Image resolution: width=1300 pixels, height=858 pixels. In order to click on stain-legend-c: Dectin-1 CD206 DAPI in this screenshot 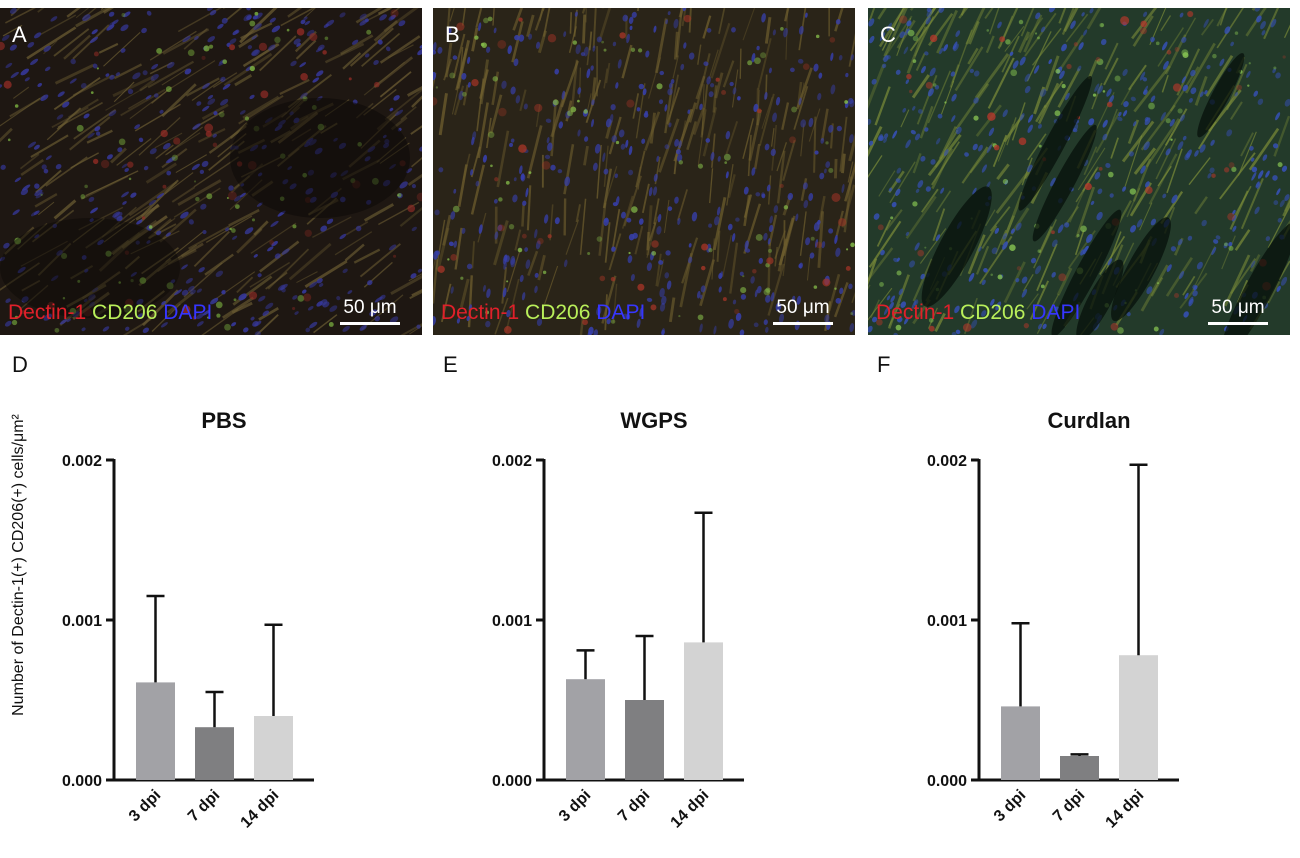, I will do `click(978, 313)`.